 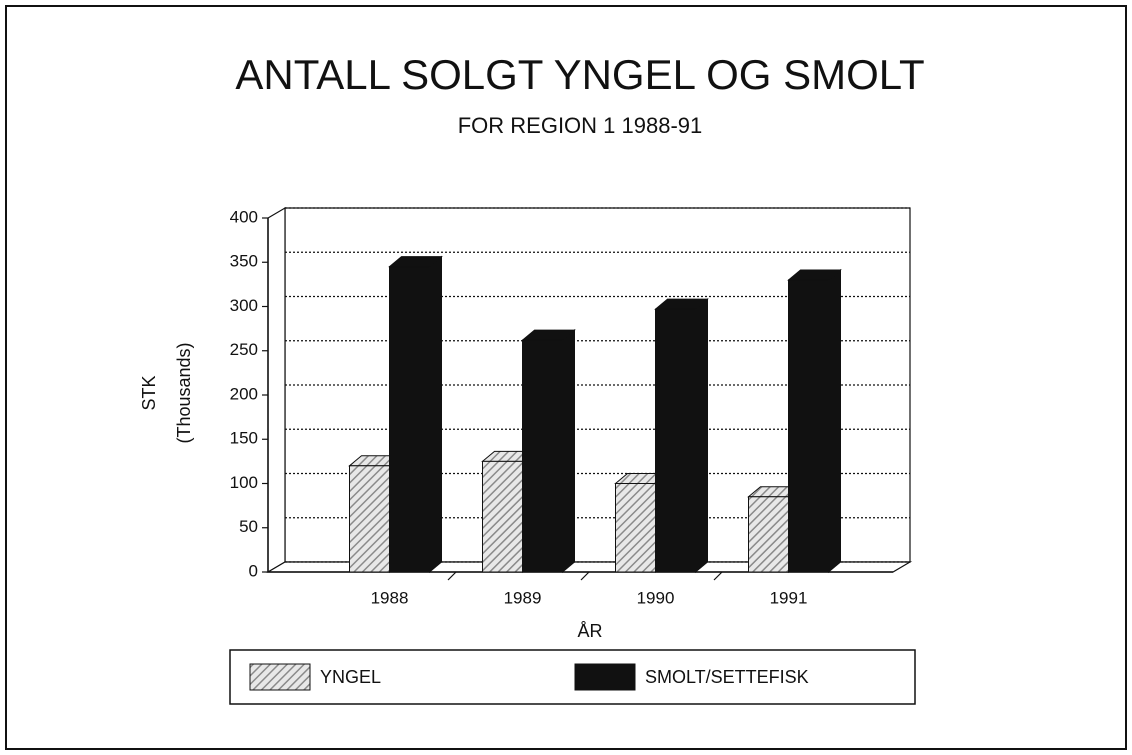 I want to click on y-tick-label: 350, so click(x=244, y=261).